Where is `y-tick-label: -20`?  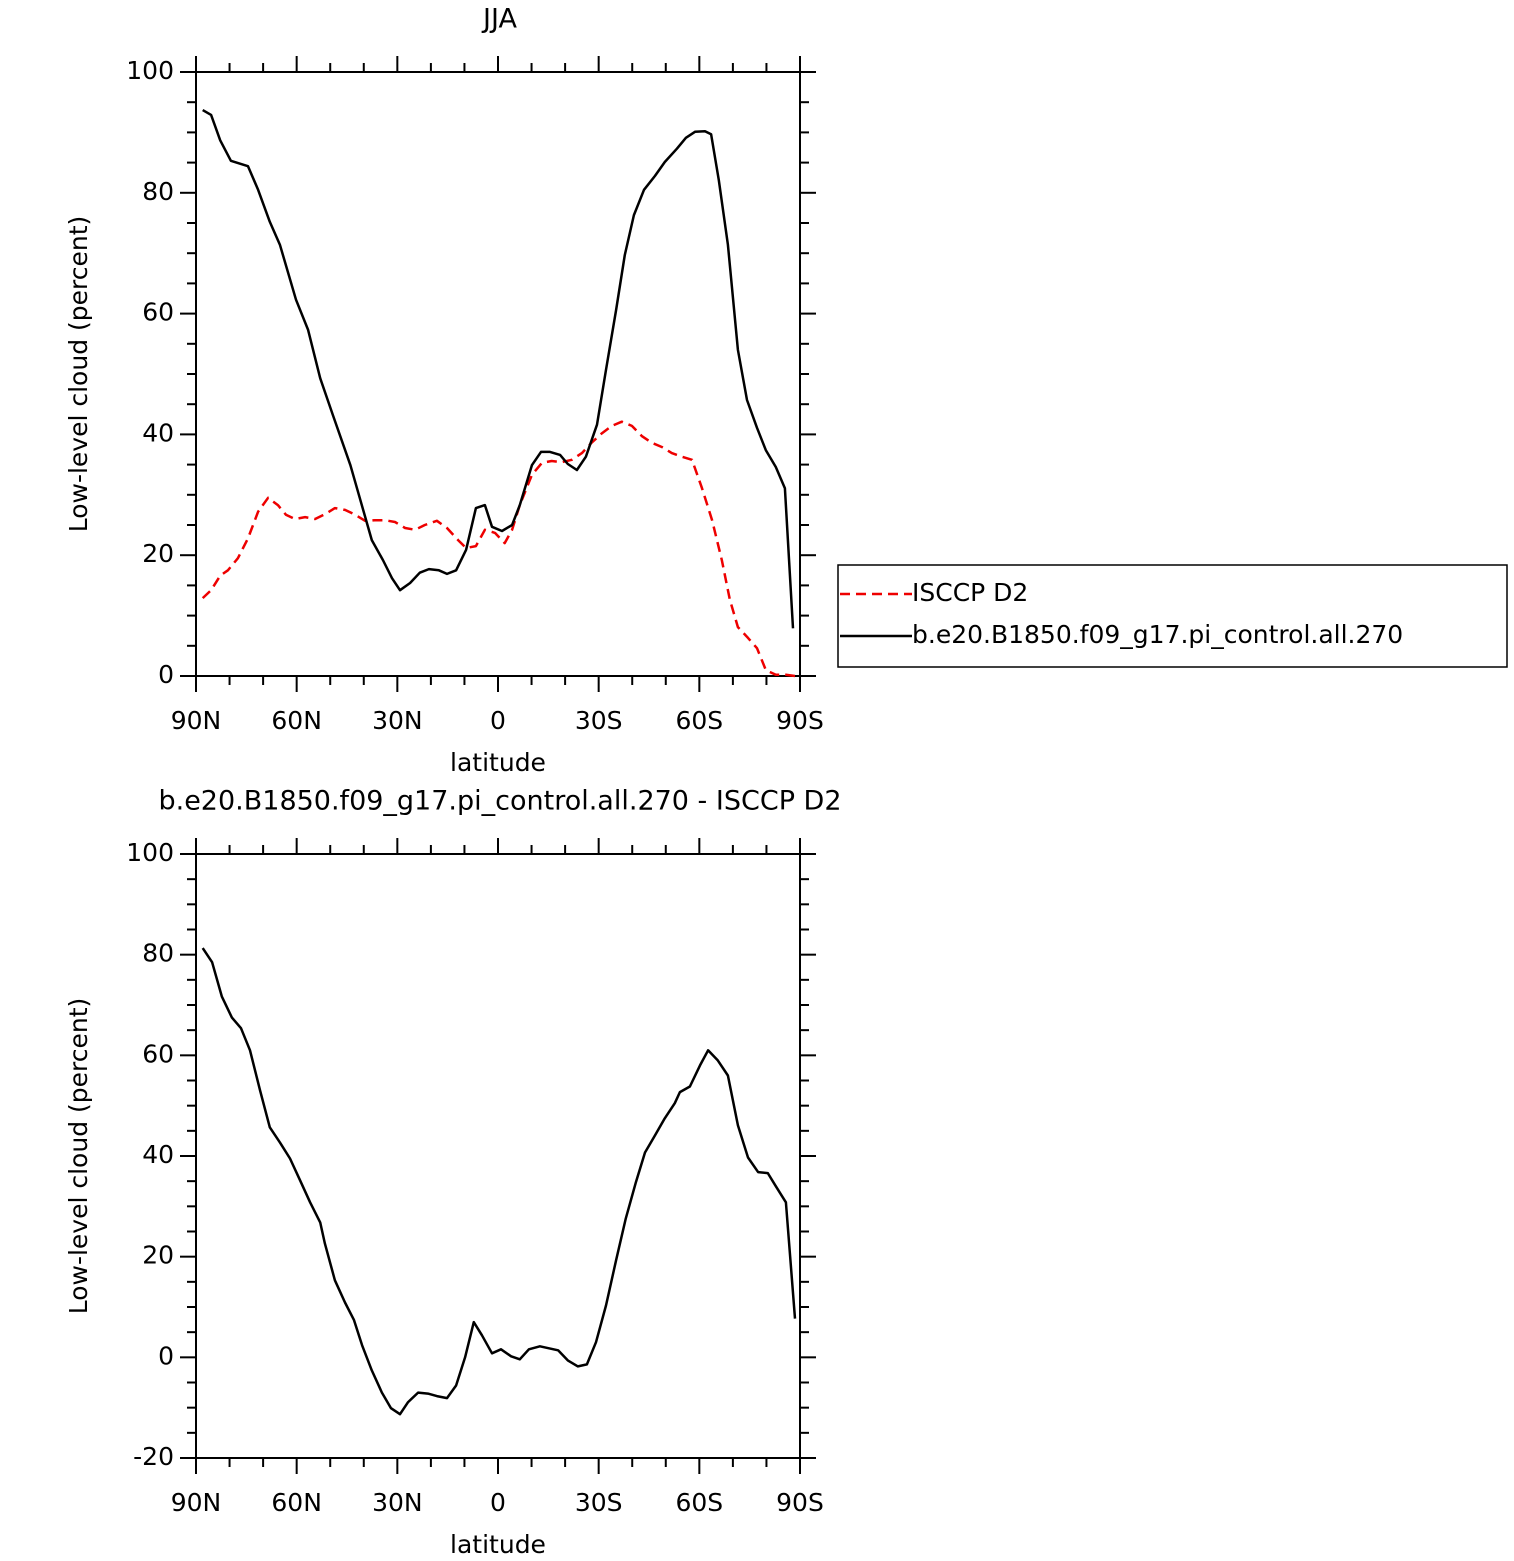 y-tick-label: -20 is located at coordinates (153, 1456).